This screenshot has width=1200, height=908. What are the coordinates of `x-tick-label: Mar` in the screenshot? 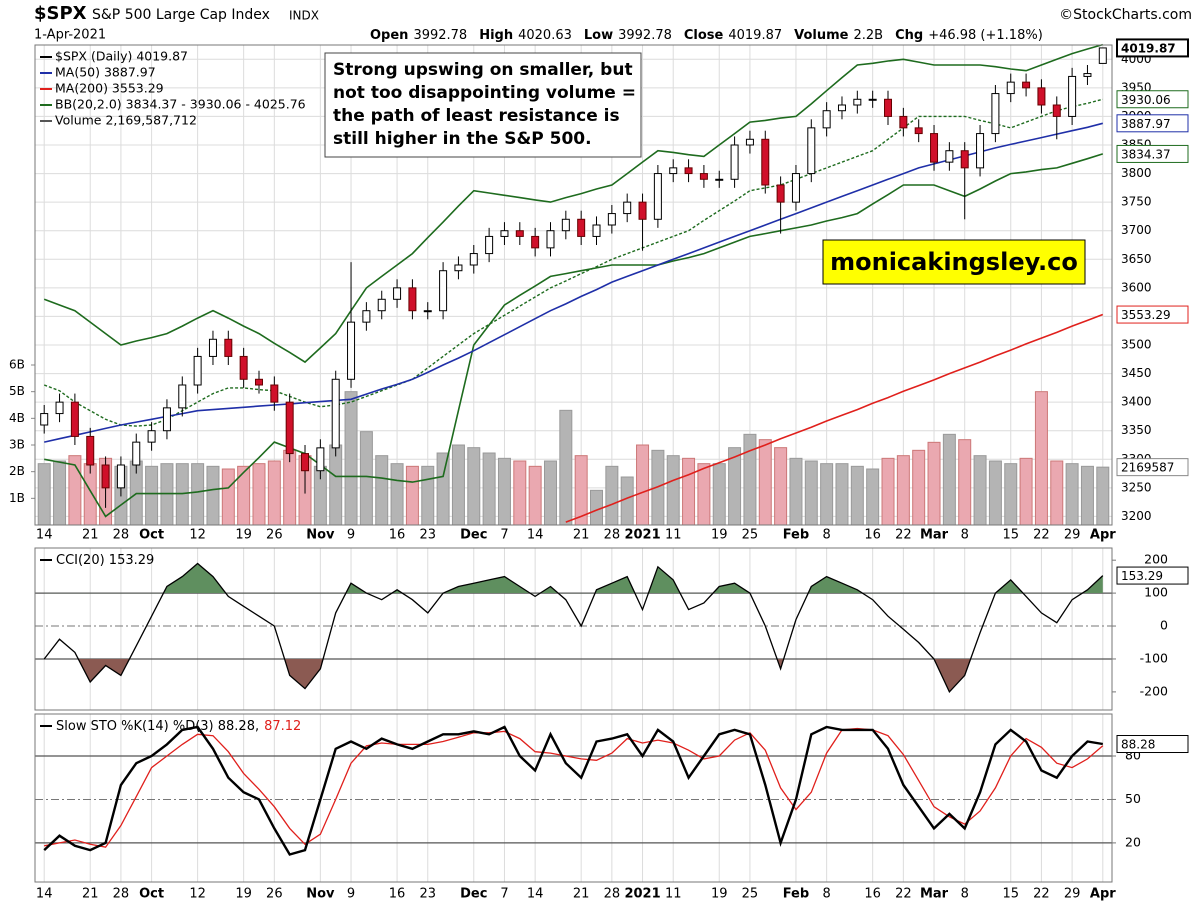 It's located at (934, 894).